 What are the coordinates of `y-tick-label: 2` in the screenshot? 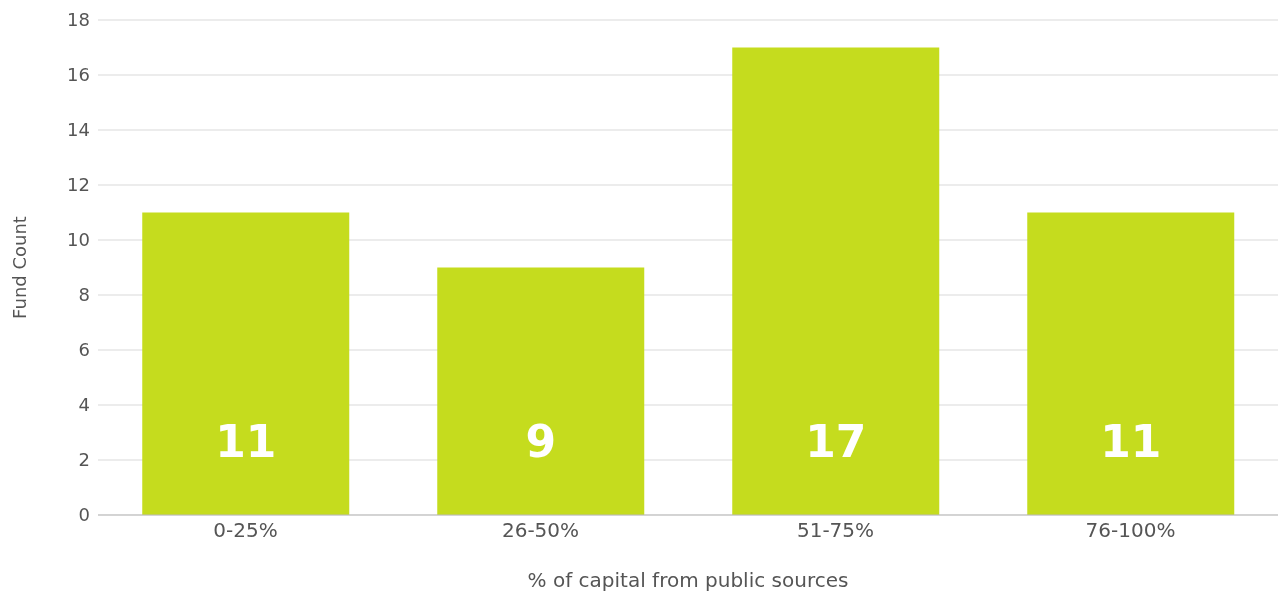 It's located at (84, 460).